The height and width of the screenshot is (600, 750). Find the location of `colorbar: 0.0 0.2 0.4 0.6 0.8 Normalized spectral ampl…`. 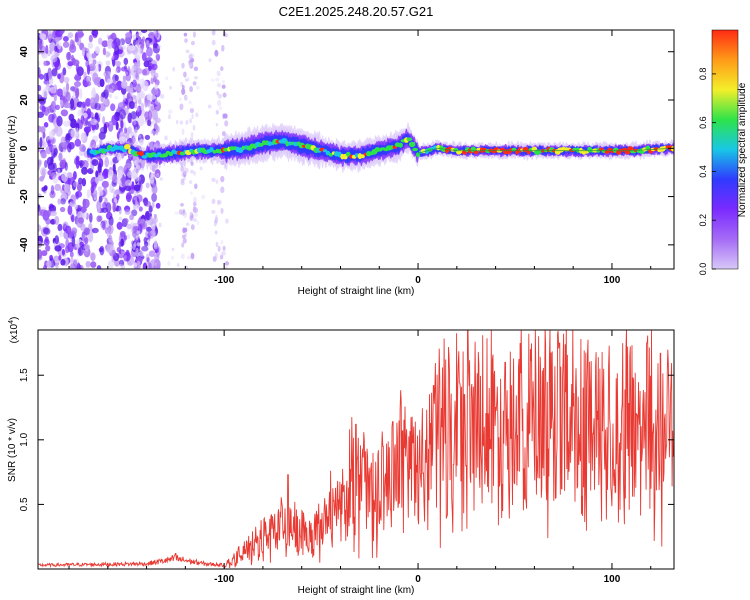

colorbar: 0.0 0.2 0.4 0.6 0.8 Normalized spectral ampl… is located at coordinates (723, 152).